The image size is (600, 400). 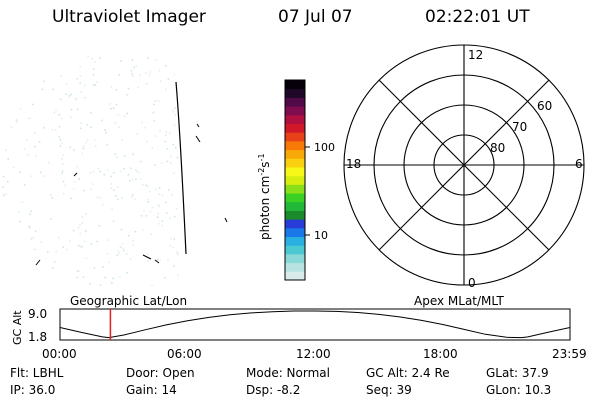 I want to click on filter-info: Flt: LBHL, so click(x=37, y=373).